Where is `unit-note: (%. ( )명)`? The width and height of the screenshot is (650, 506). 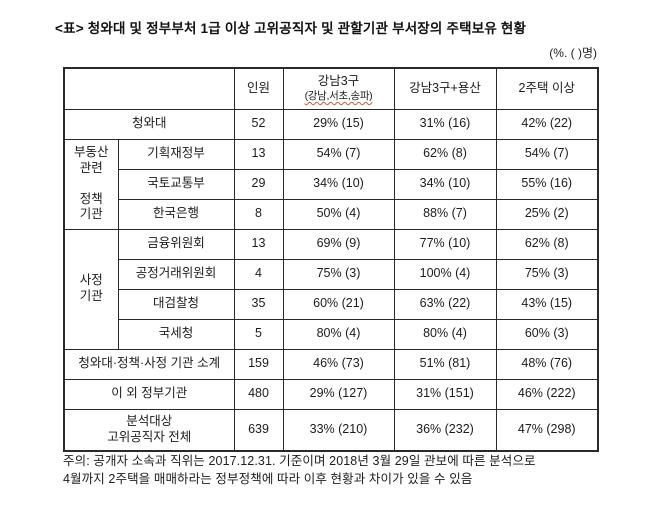
unit-note: (%. ( )명) is located at coordinates (573, 53).